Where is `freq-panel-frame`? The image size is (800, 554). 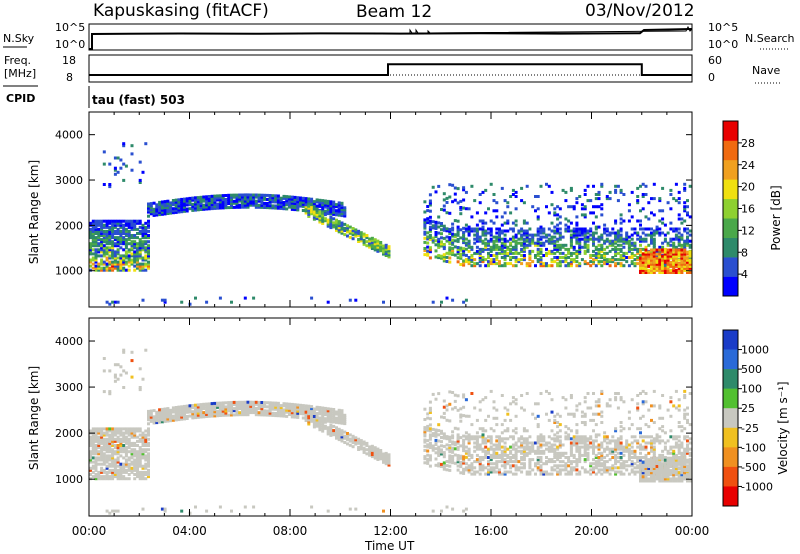
freq-panel-frame is located at coordinates (390, 68).